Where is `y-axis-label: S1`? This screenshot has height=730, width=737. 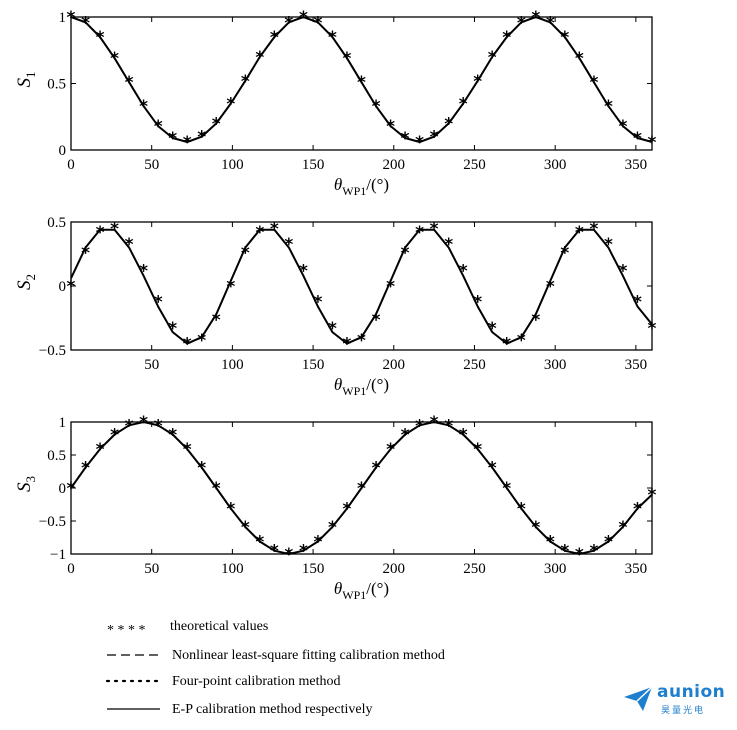
y-axis-label: S1 is located at coordinates (26, 80).